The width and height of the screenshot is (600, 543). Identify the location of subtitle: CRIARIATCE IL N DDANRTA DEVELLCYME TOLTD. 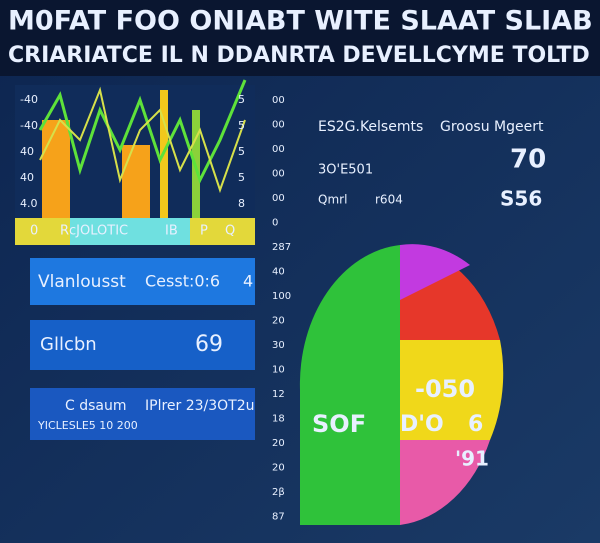
(299, 55).